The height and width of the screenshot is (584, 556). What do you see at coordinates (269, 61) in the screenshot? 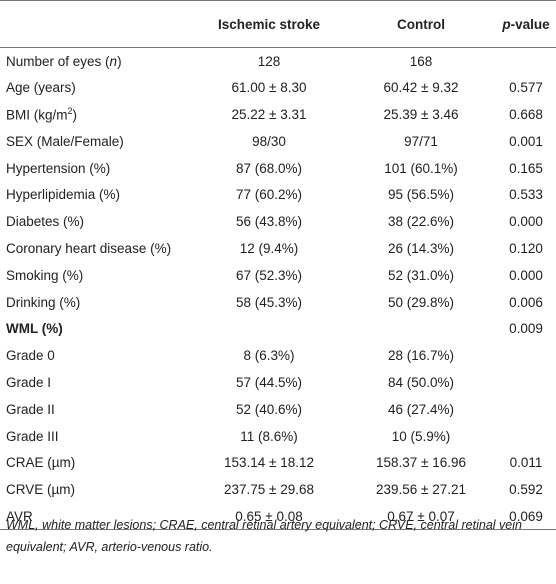
I see `table-cell: 128` at bounding box center [269, 61].